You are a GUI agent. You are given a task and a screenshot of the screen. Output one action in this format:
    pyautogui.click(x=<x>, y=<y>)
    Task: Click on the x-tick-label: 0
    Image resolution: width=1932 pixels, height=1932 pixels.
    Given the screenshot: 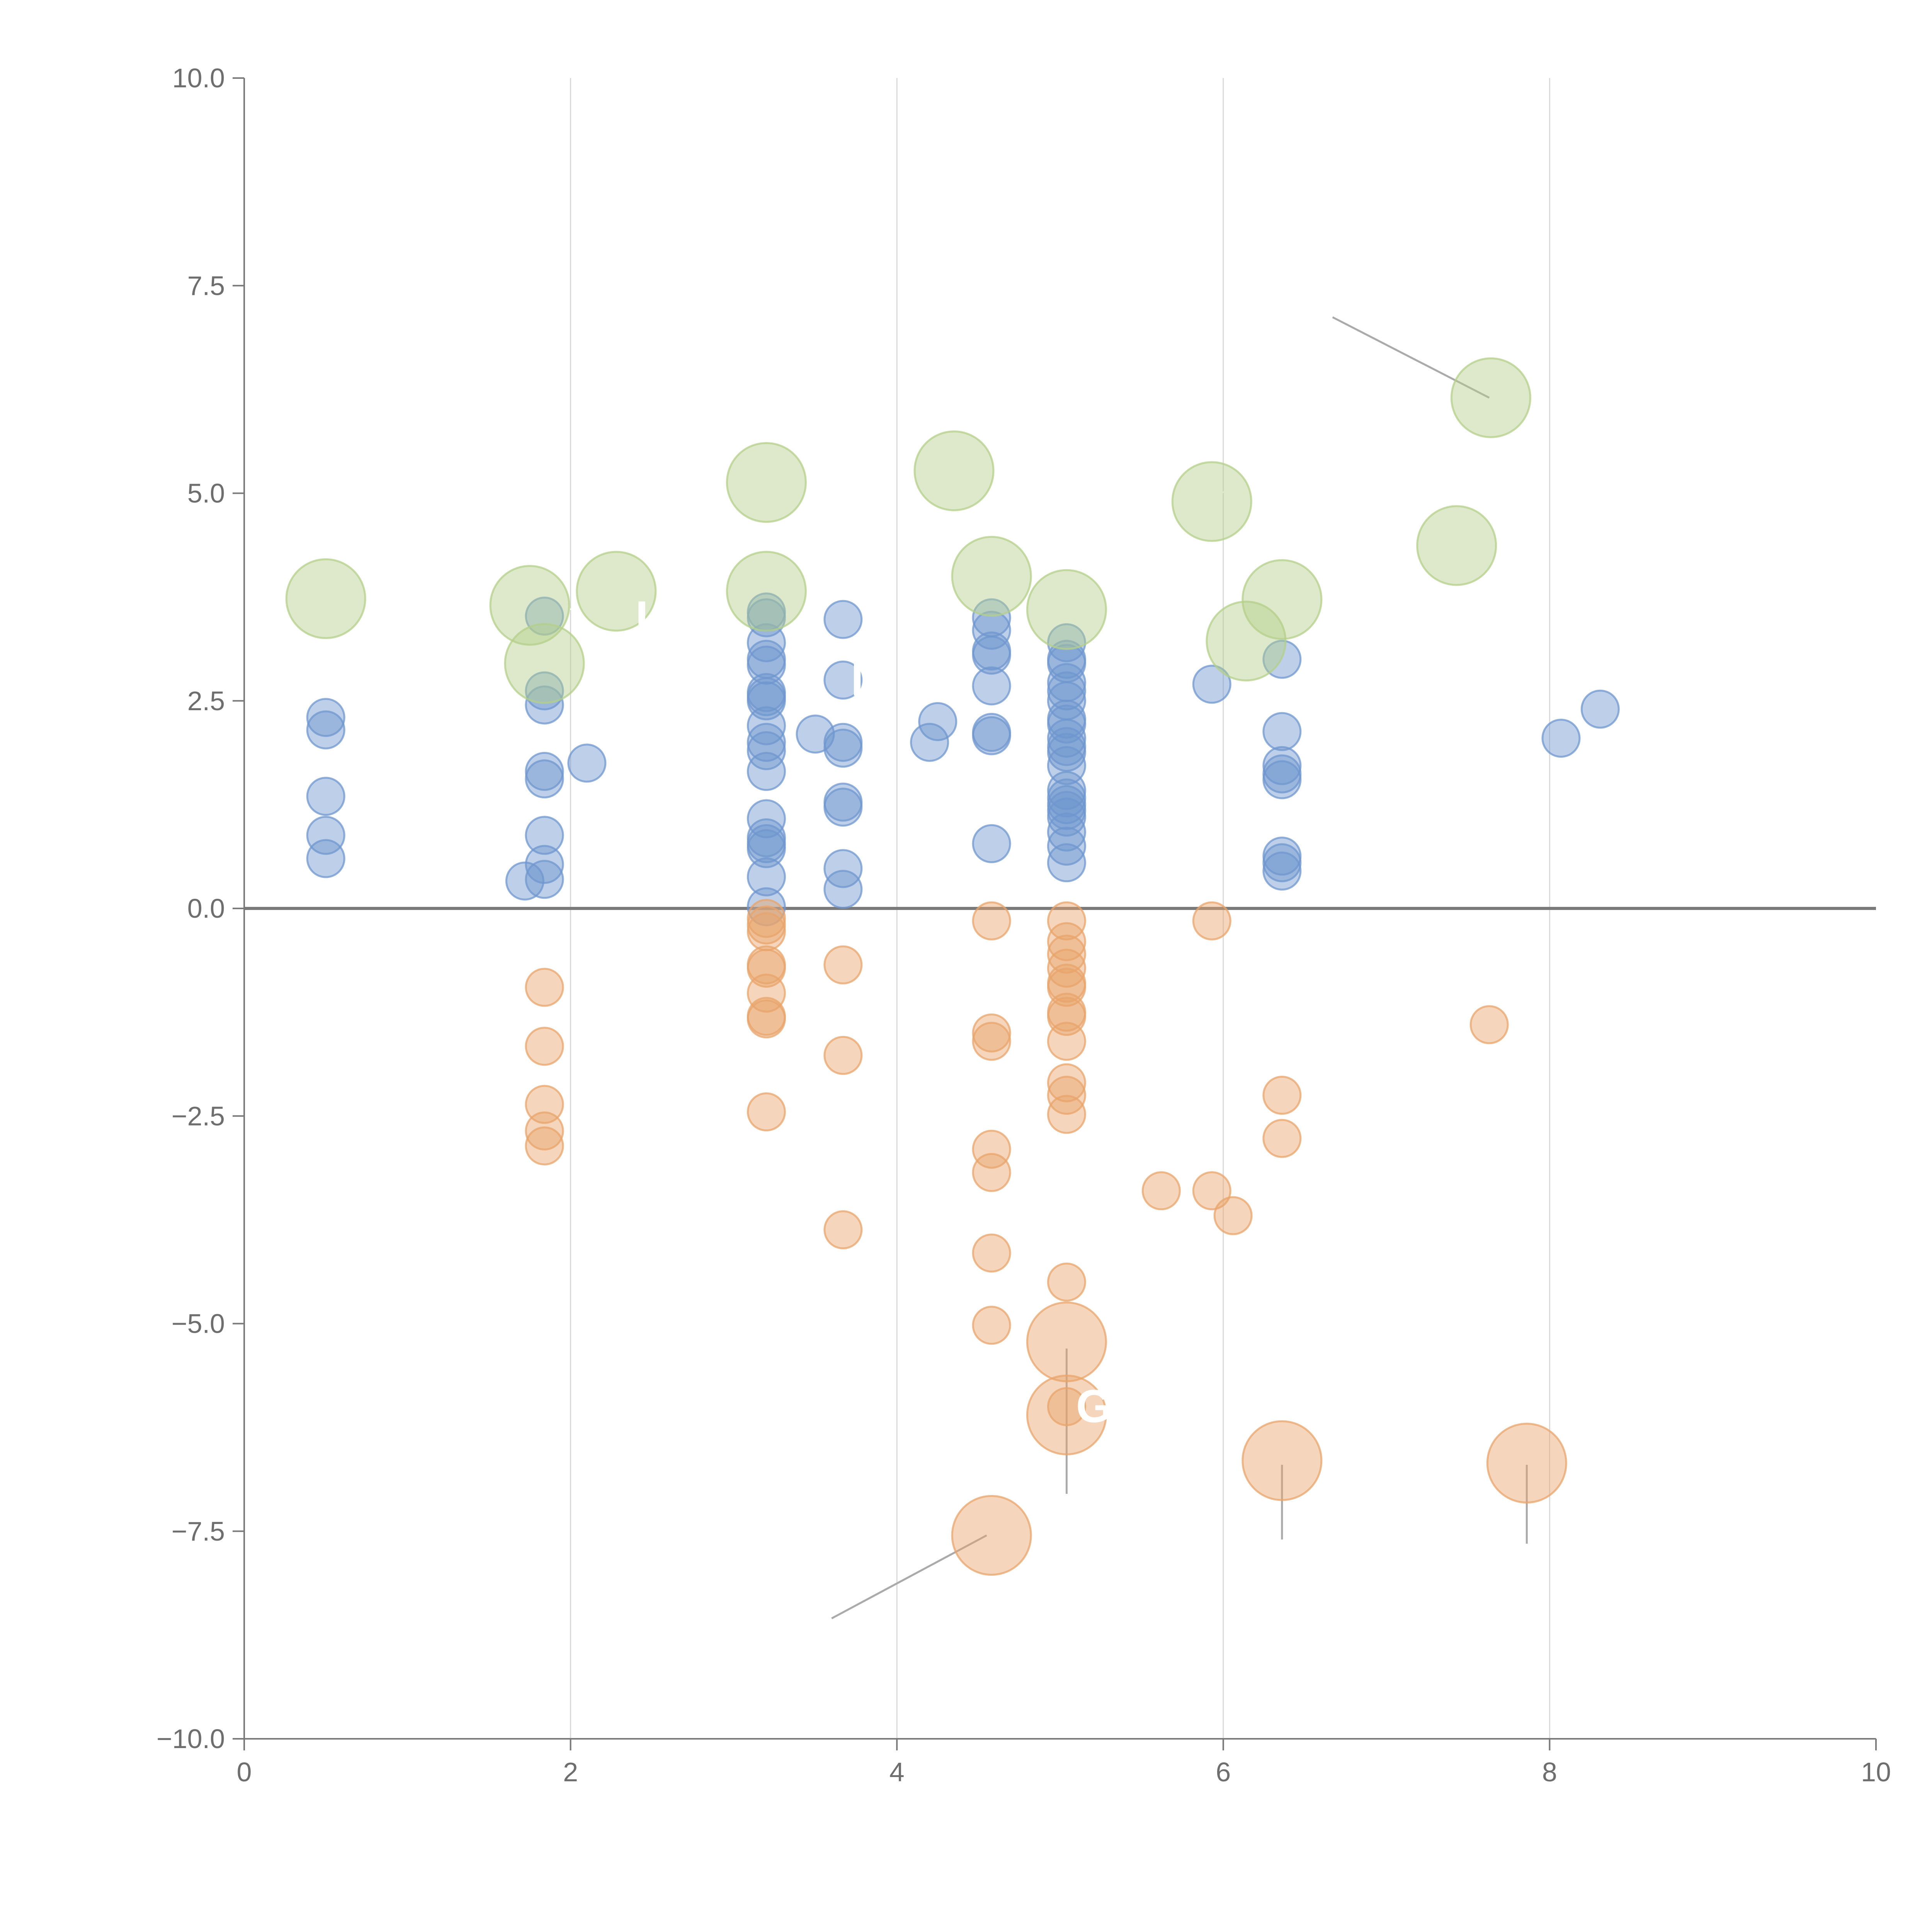 What is the action you would take?
    pyautogui.click(x=244, y=1772)
    